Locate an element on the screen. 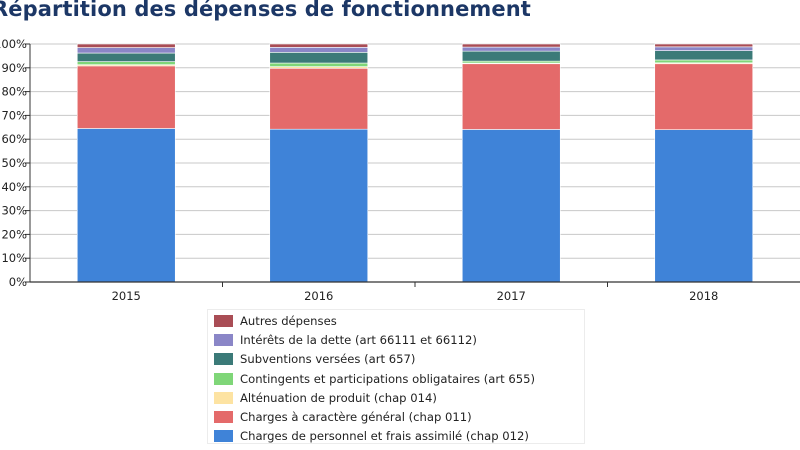 Image resolution: width=800 pixels, height=450 pixels. y-tick-label: 10% is located at coordinates (14, 258).